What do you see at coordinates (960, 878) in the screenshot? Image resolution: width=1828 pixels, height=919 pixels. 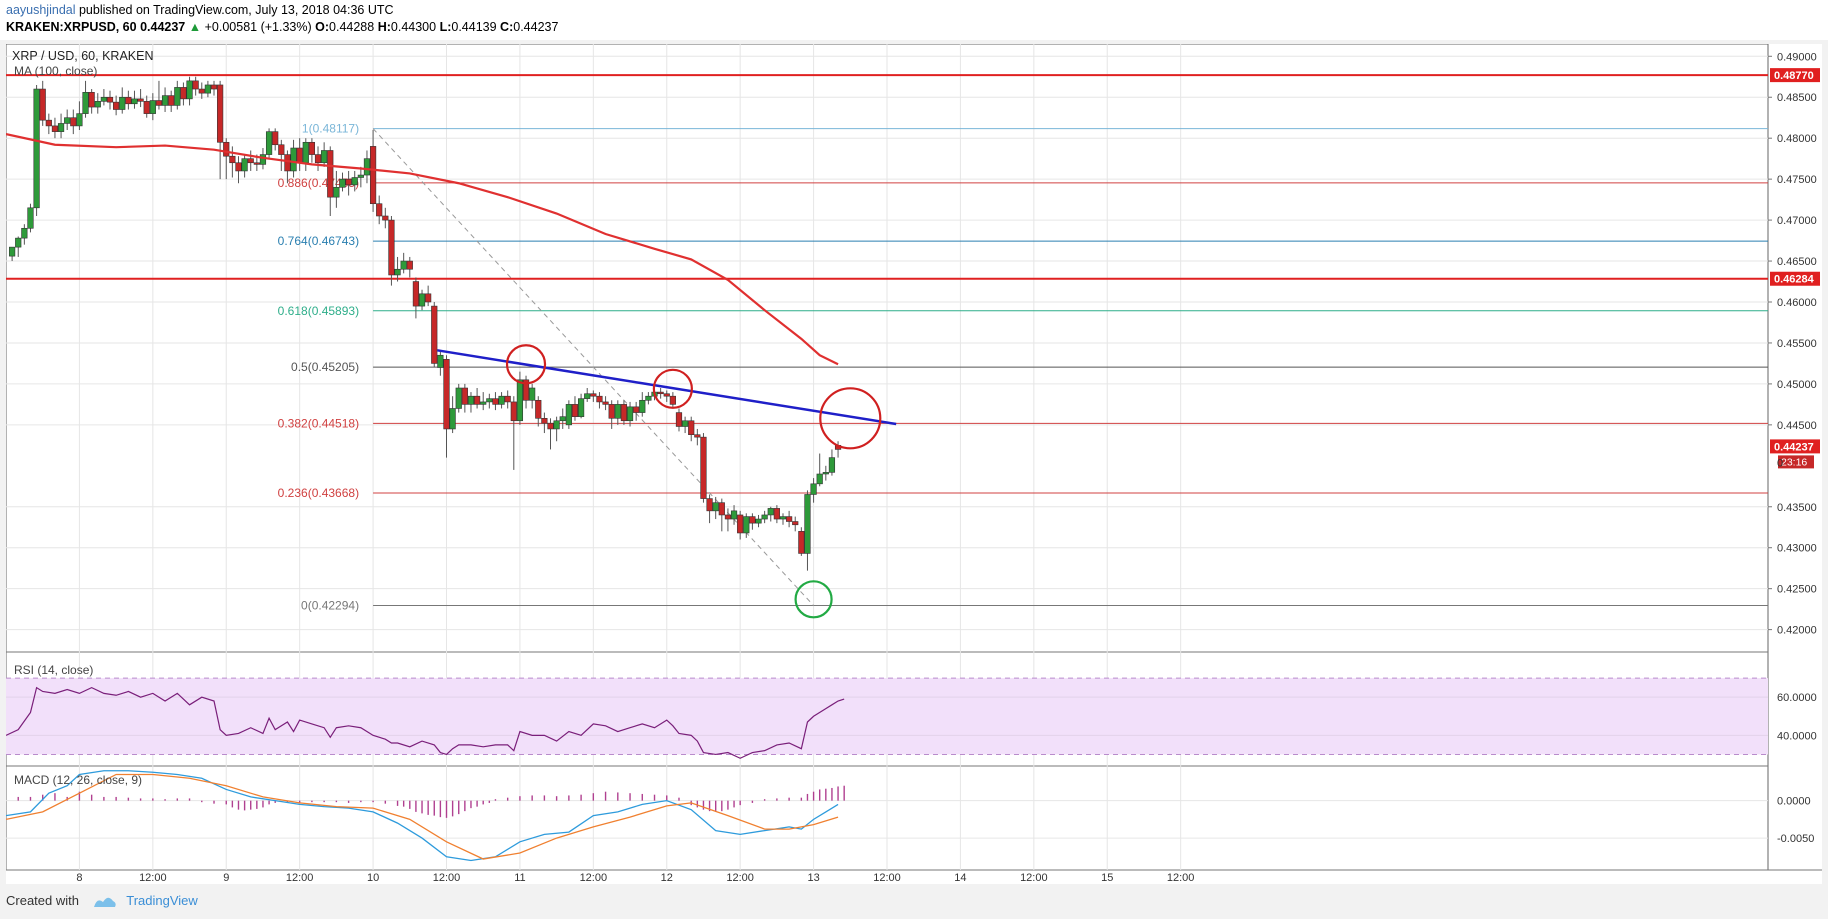 I see `x-tick-label: 14` at bounding box center [960, 878].